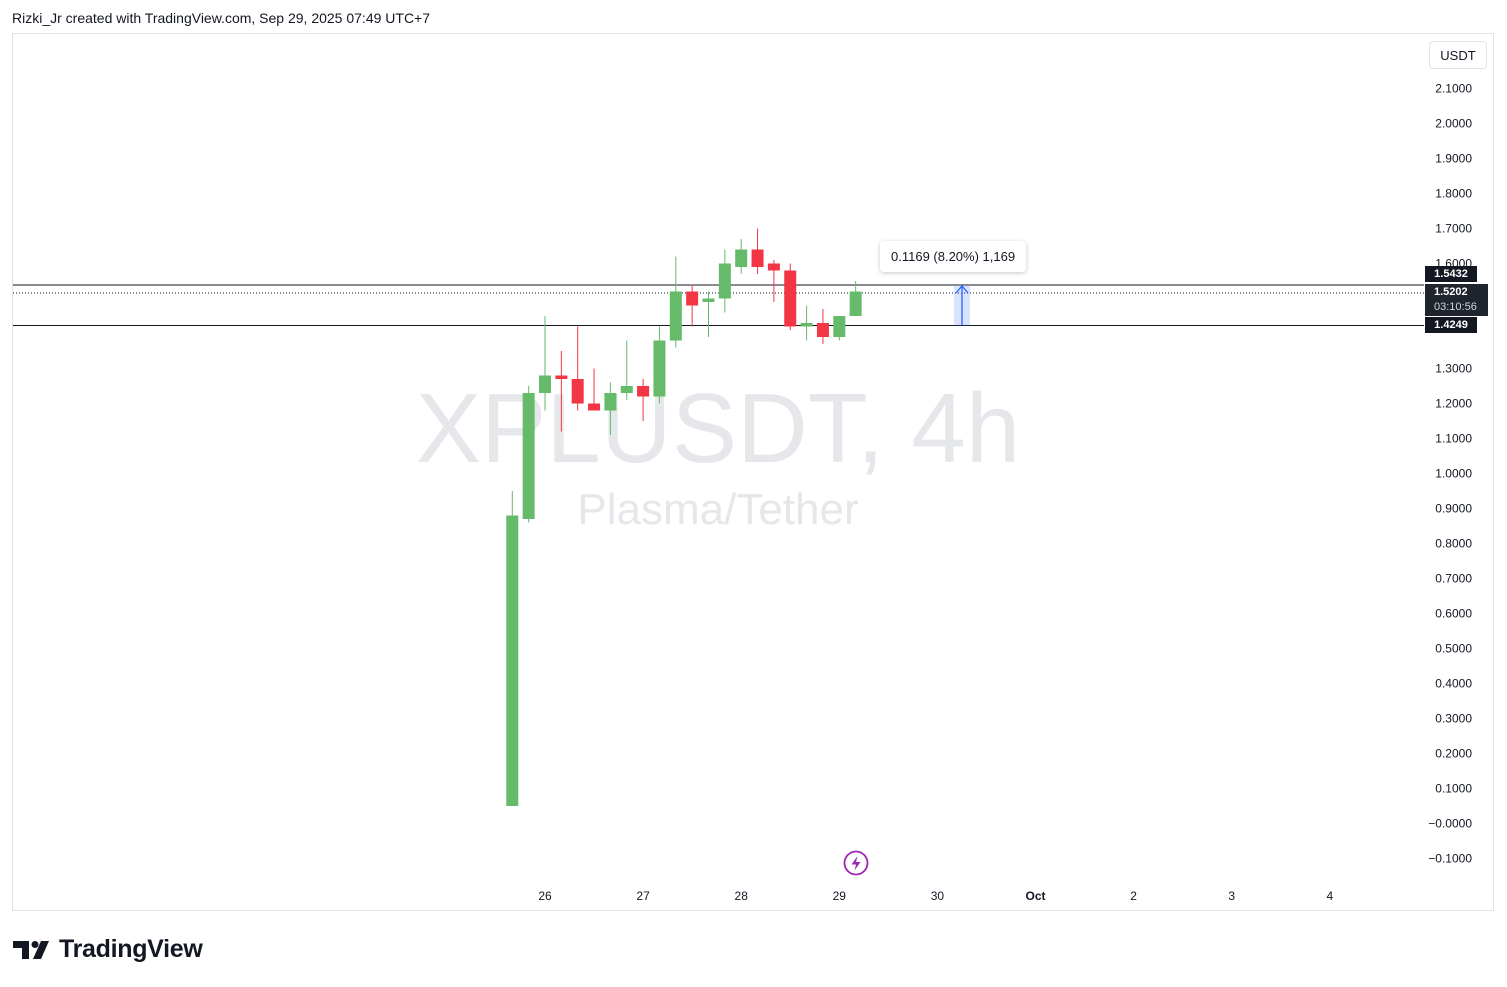 The image size is (1507, 987). I want to click on time-tick-label: Oct, so click(1035, 896).